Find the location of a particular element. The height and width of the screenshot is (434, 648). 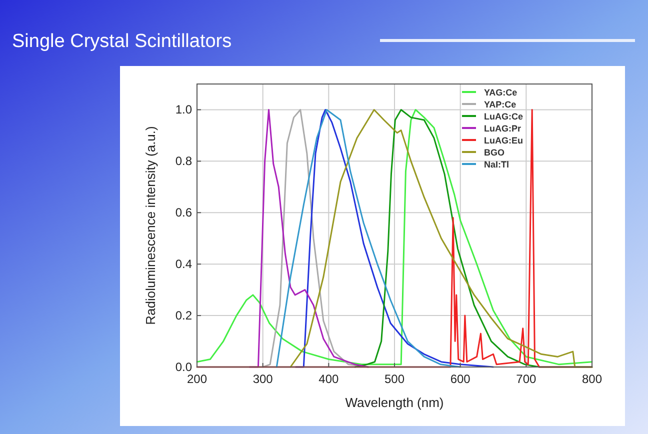

chart-title: Single Crystal Scintillators is located at coordinates (122, 41).